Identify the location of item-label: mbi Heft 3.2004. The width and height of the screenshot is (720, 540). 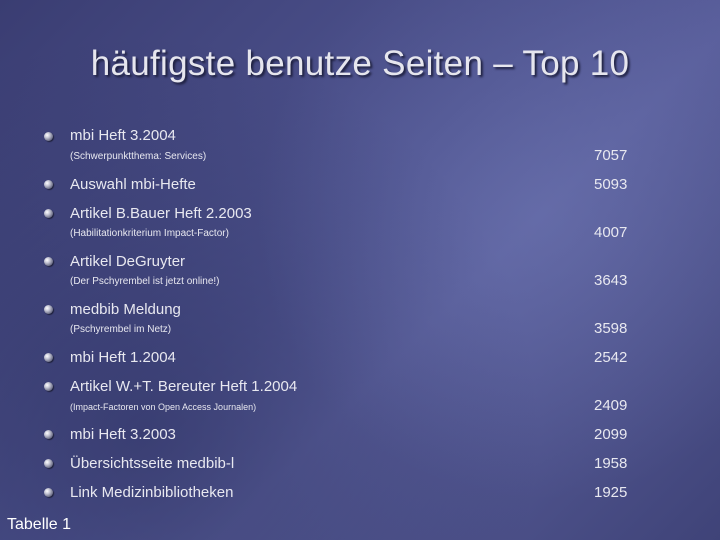
(123, 135).